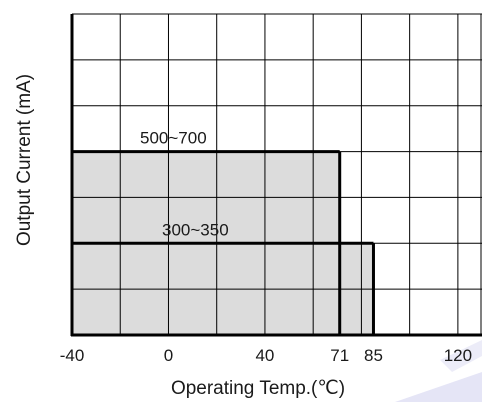  What do you see at coordinates (168, 355) in the screenshot?
I see `x-tick-label: 0` at bounding box center [168, 355].